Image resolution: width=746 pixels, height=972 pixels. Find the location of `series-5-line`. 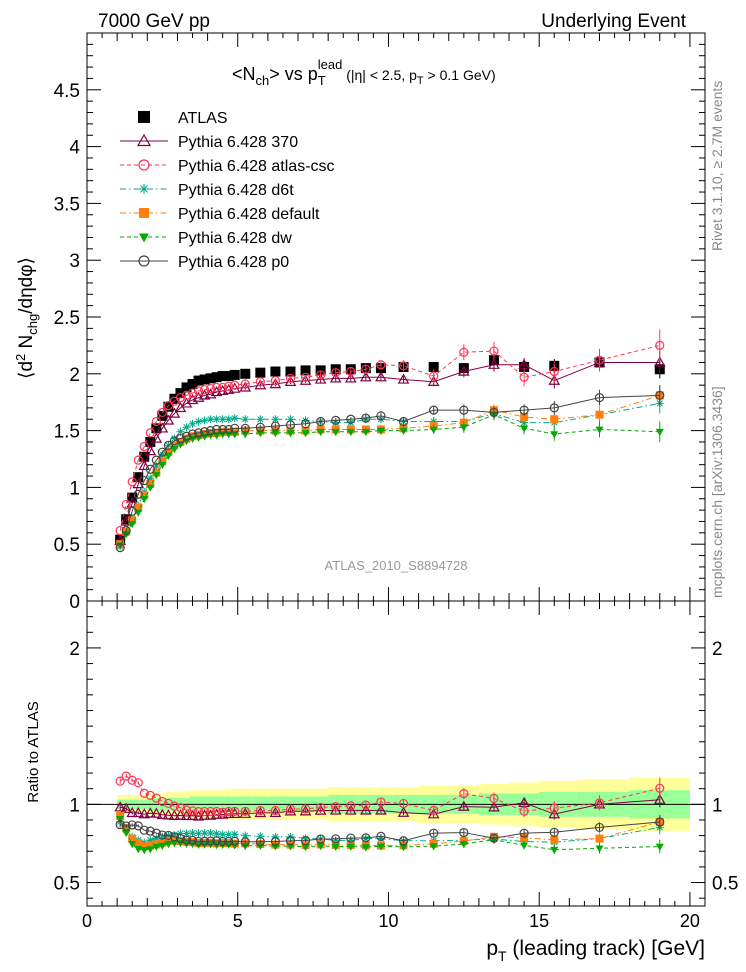

series-5-line is located at coordinates (389, 480).